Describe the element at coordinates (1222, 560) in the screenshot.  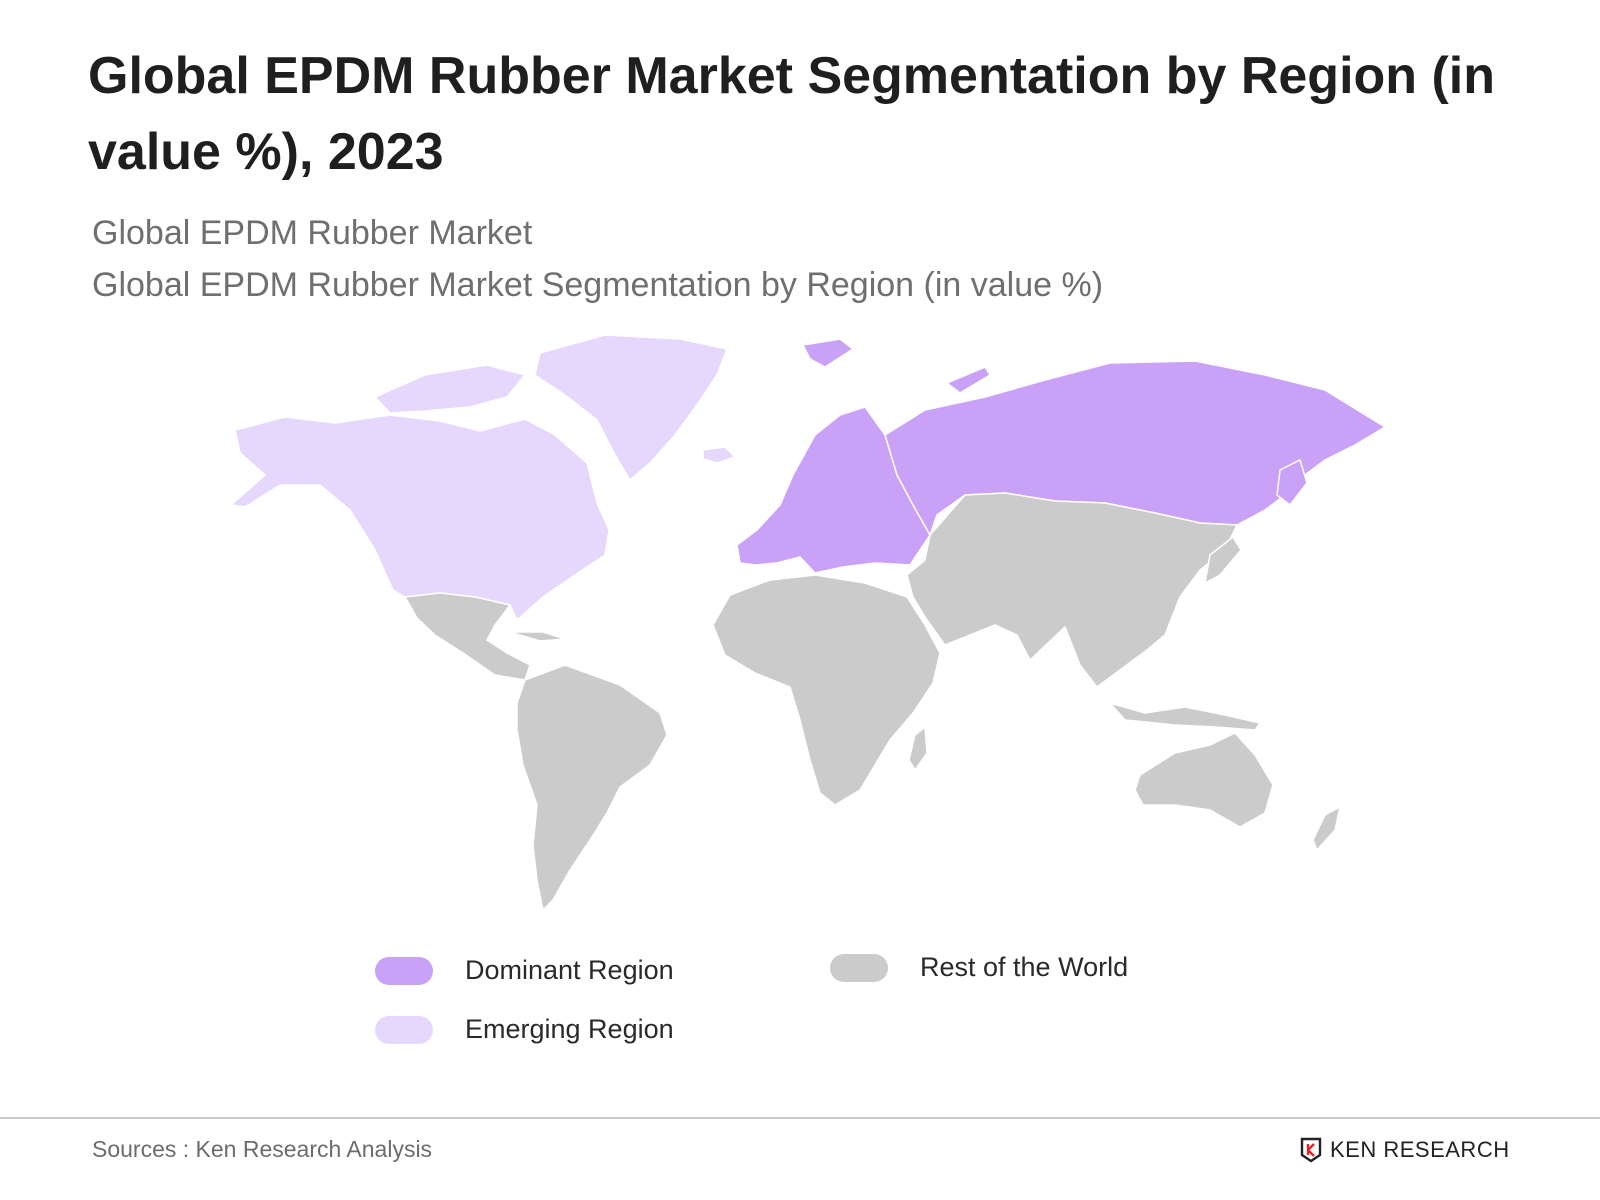
I see `region-japan` at that location.